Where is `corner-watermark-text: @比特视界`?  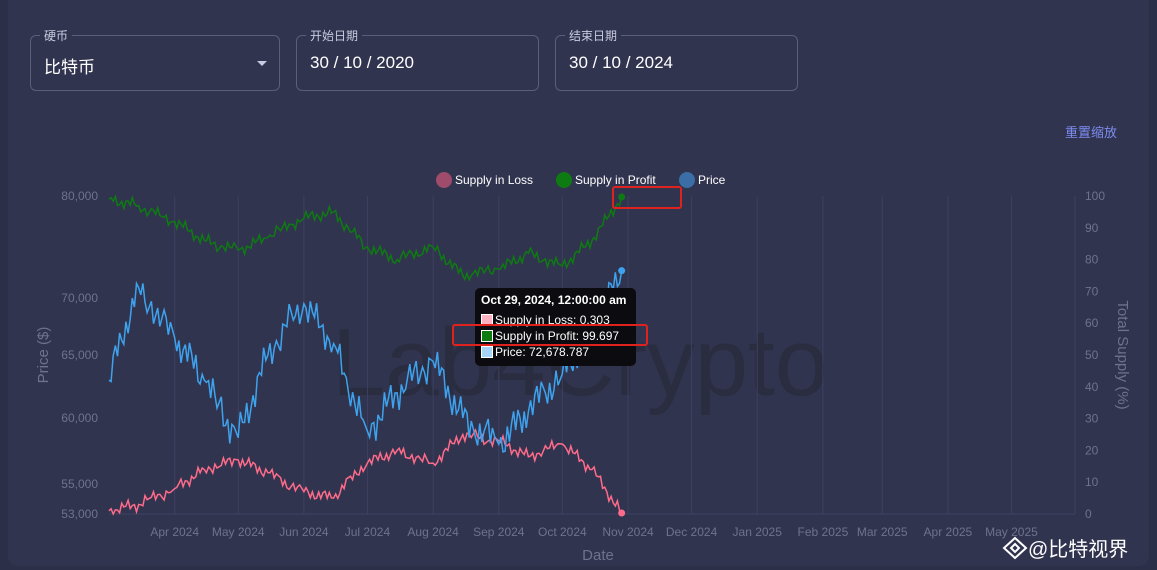
corner-watermark-text: @比特视界 is located at coordinates (1078, 550).